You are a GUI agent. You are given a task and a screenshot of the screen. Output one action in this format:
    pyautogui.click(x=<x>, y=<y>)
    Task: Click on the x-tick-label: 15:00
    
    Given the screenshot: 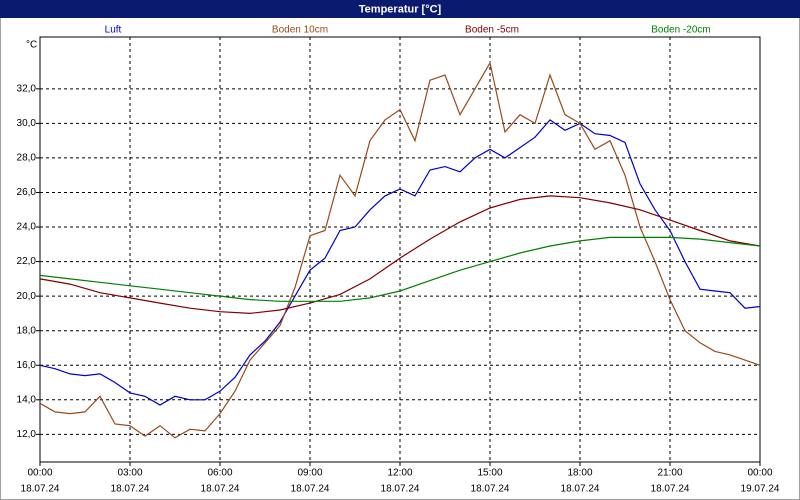 What is the action you would take?
    pyautogui.click(x=489, y=473)
    